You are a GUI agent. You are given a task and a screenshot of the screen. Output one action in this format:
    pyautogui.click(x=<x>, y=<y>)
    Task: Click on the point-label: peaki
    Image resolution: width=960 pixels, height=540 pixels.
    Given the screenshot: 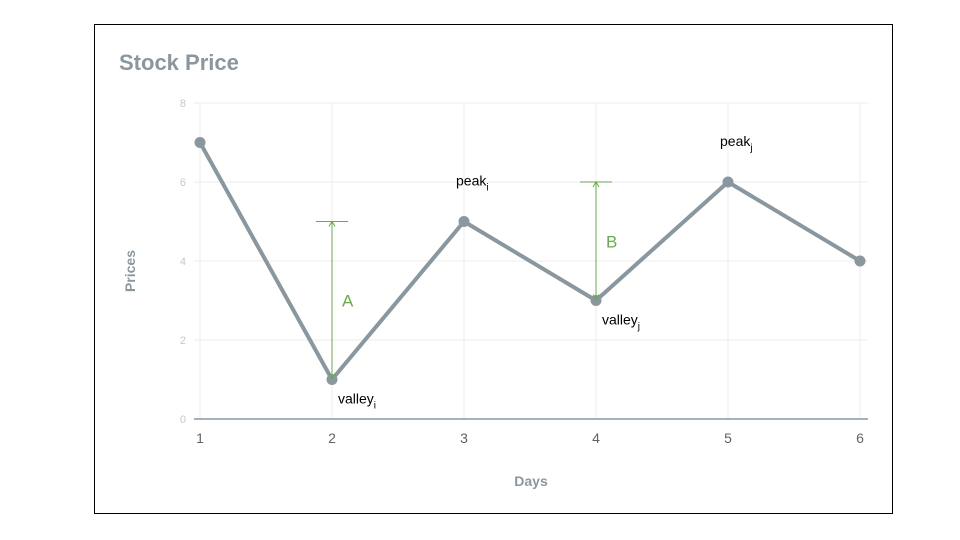 What is the action you would take?
    pyautogui.click(x=472, y=183)
    